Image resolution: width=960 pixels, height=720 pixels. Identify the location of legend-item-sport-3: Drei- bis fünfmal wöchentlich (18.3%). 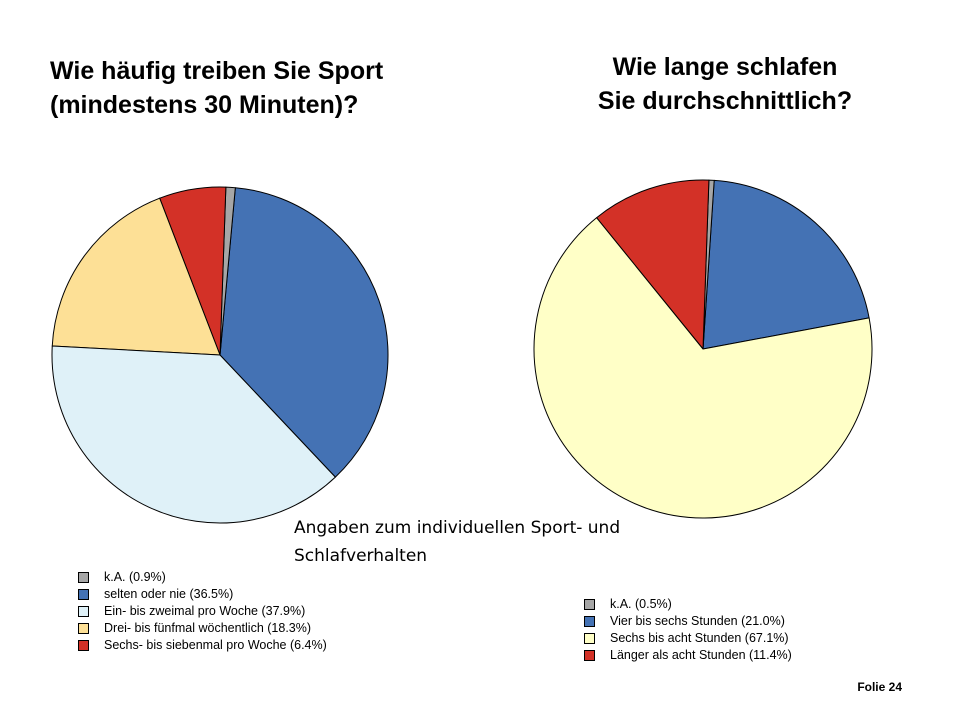
(202, 628).